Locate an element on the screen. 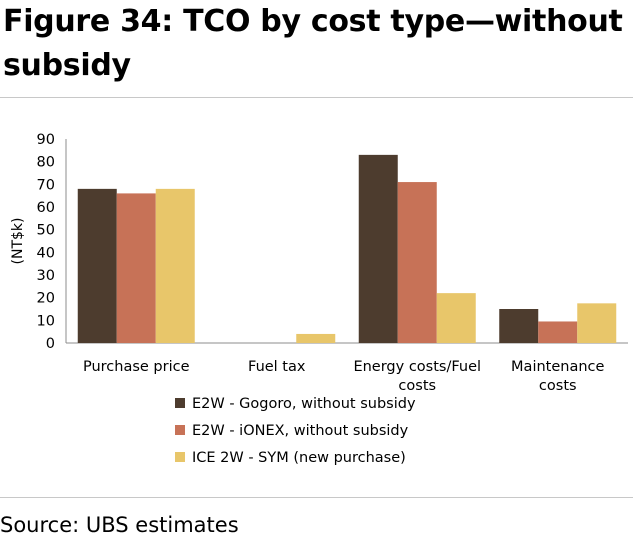 The width and height of the screenshot is (644, 549). y-tick-label: 20 is located at coordinates (46, 299).